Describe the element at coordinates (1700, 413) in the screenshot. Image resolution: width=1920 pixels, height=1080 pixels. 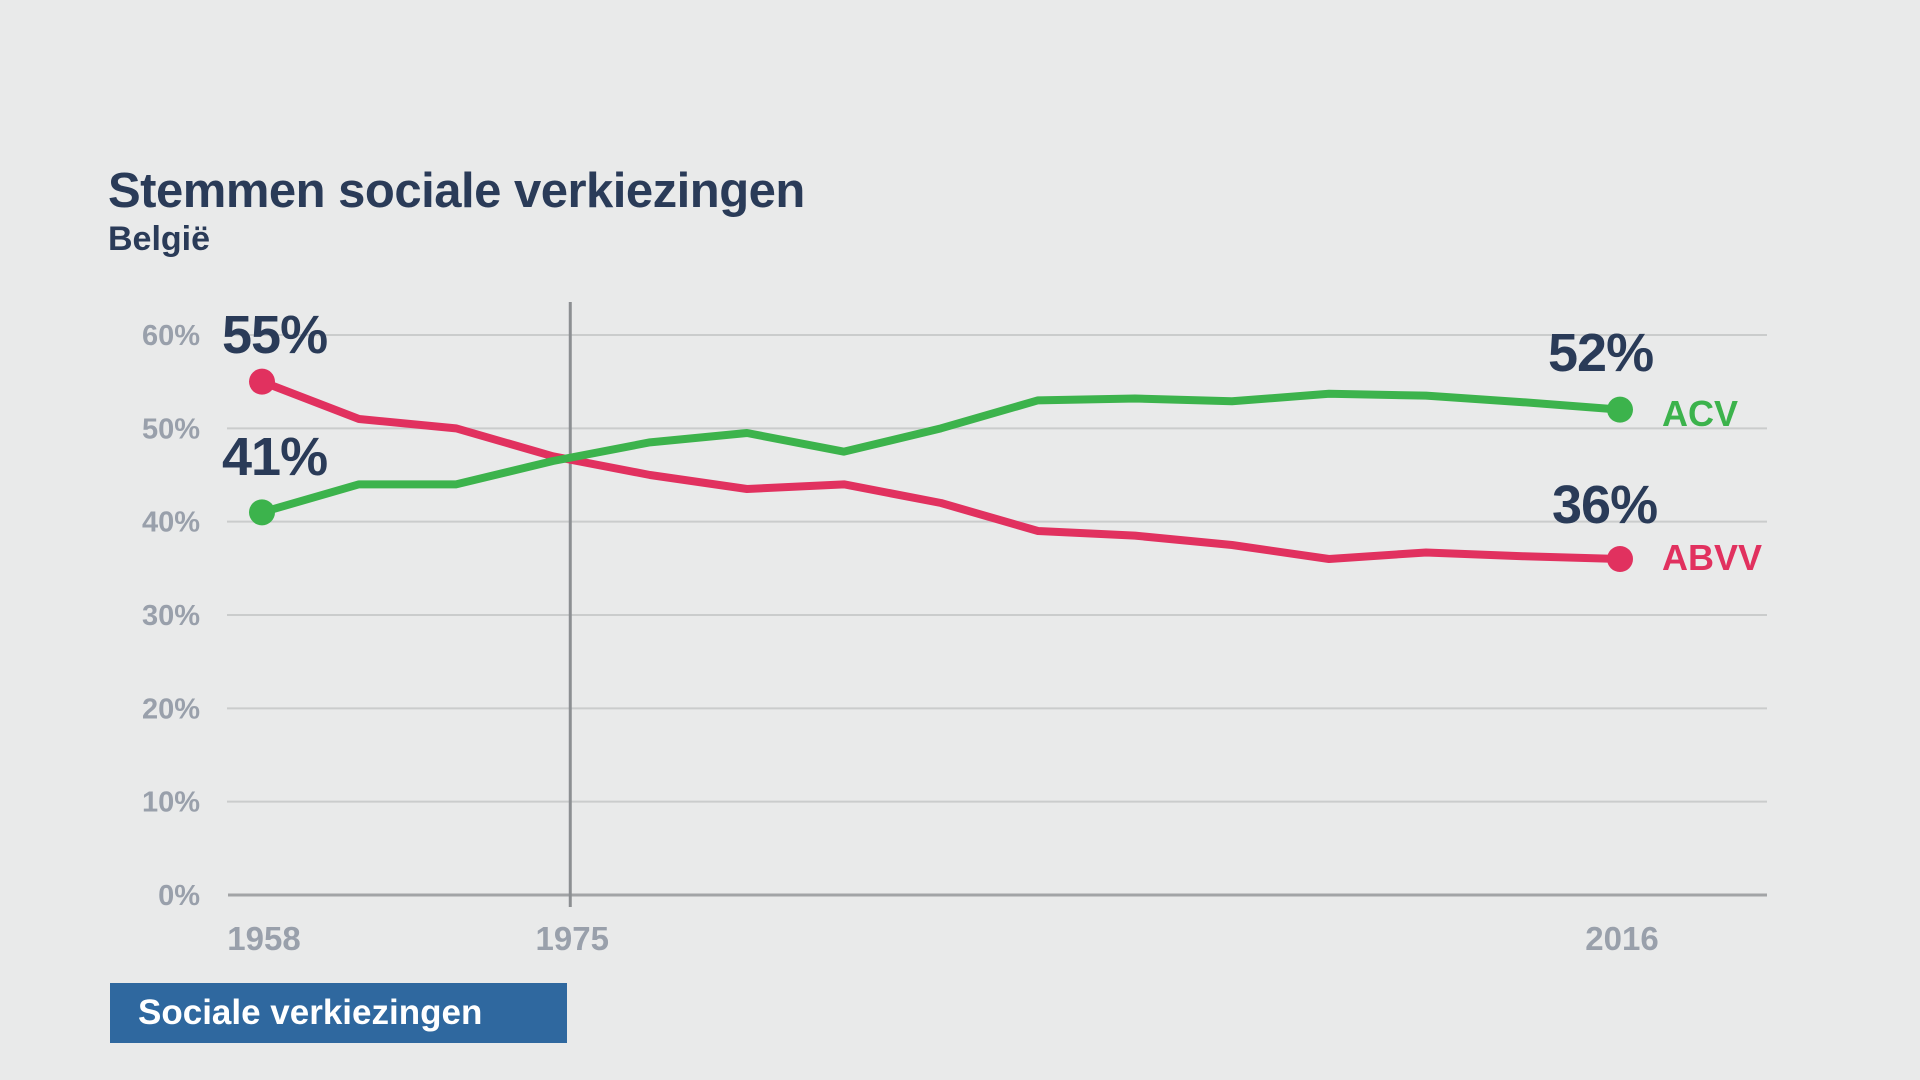
I see `acv-series-label: ACV` at that location.